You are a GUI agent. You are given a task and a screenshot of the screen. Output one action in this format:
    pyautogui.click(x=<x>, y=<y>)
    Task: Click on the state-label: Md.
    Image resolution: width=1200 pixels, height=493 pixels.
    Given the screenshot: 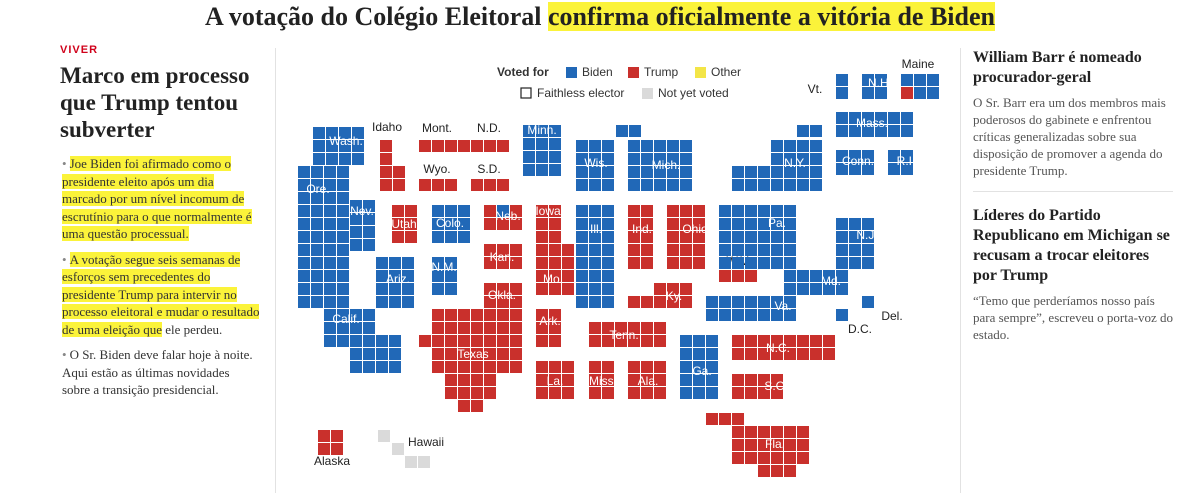 What is the action you would take?
    pyautogui.click(x=831, y=281)
    